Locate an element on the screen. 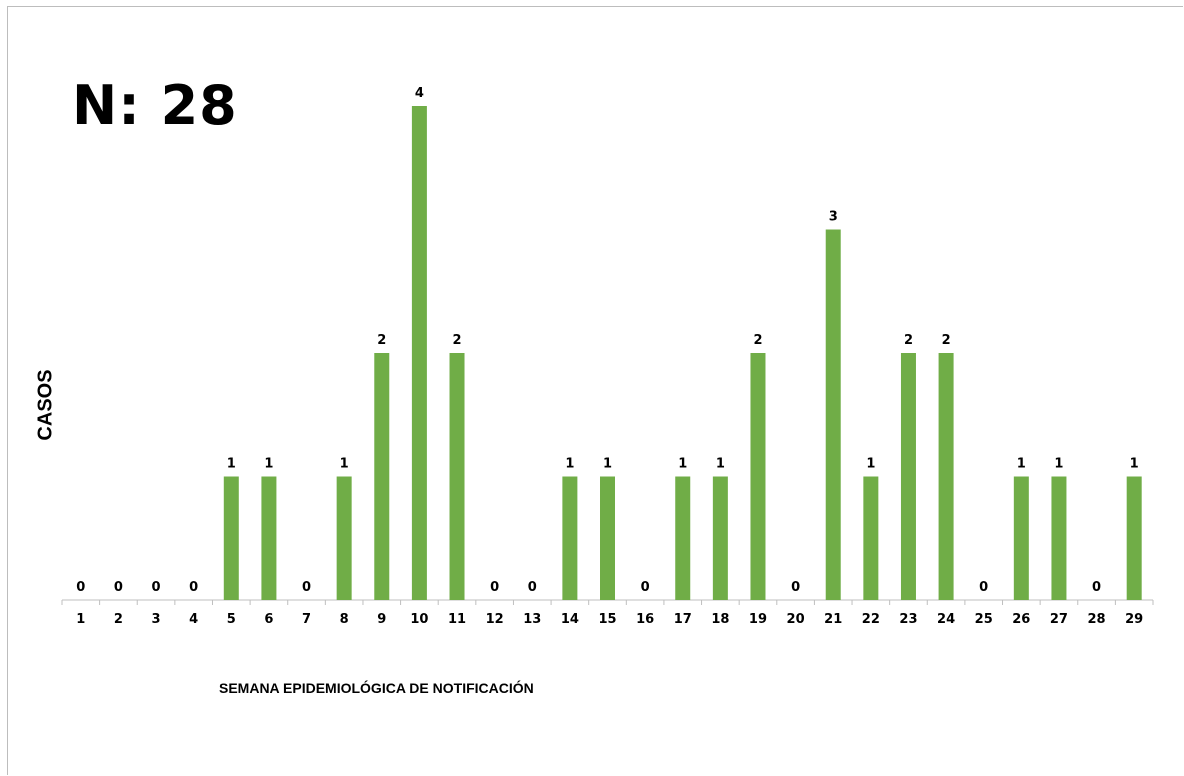 This screenshot has height=776, width=1184. x-tick-label: 22 is located at coordinates (871, 619).